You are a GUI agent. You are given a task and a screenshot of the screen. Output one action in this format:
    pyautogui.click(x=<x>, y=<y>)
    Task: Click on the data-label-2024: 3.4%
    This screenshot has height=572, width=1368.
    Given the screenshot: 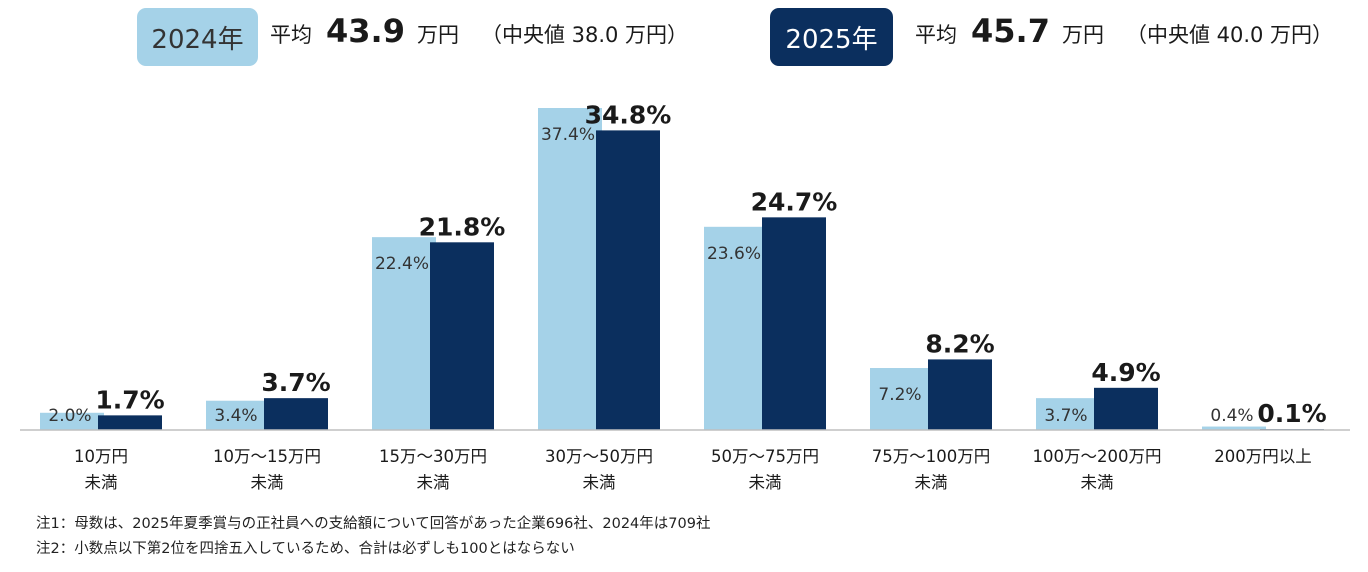 What is the action you would take?
    pyautogui.click(x=235, y=416)
    